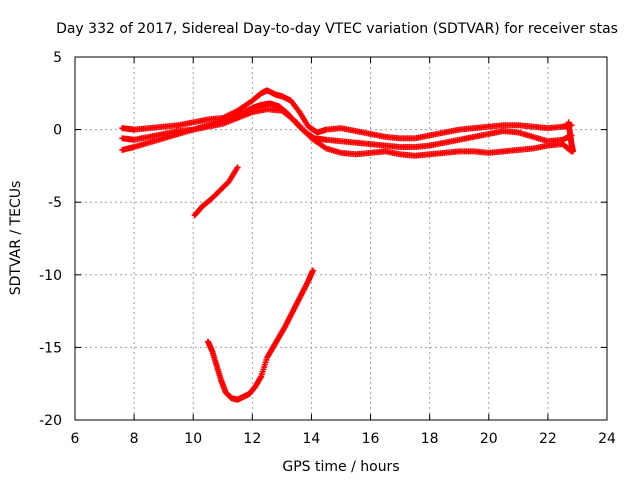  What do you see at coordinates (312, 439) in the screenshot?
I see `x-tick-label: 14` at bounding box center [312, 439].